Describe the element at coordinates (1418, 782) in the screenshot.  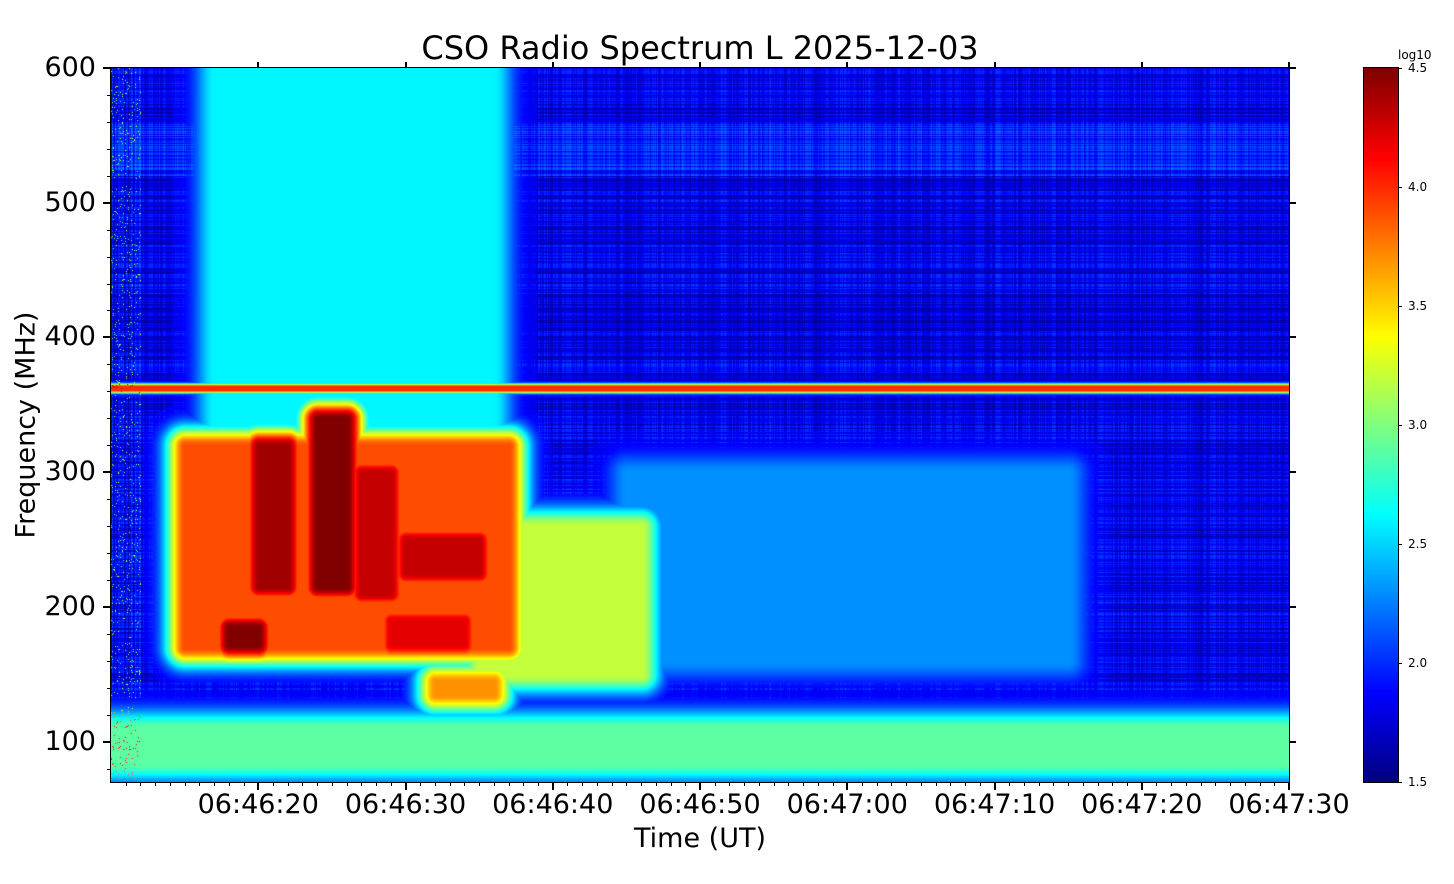
I see `colorbar-tick-label: 1.5` at that location.